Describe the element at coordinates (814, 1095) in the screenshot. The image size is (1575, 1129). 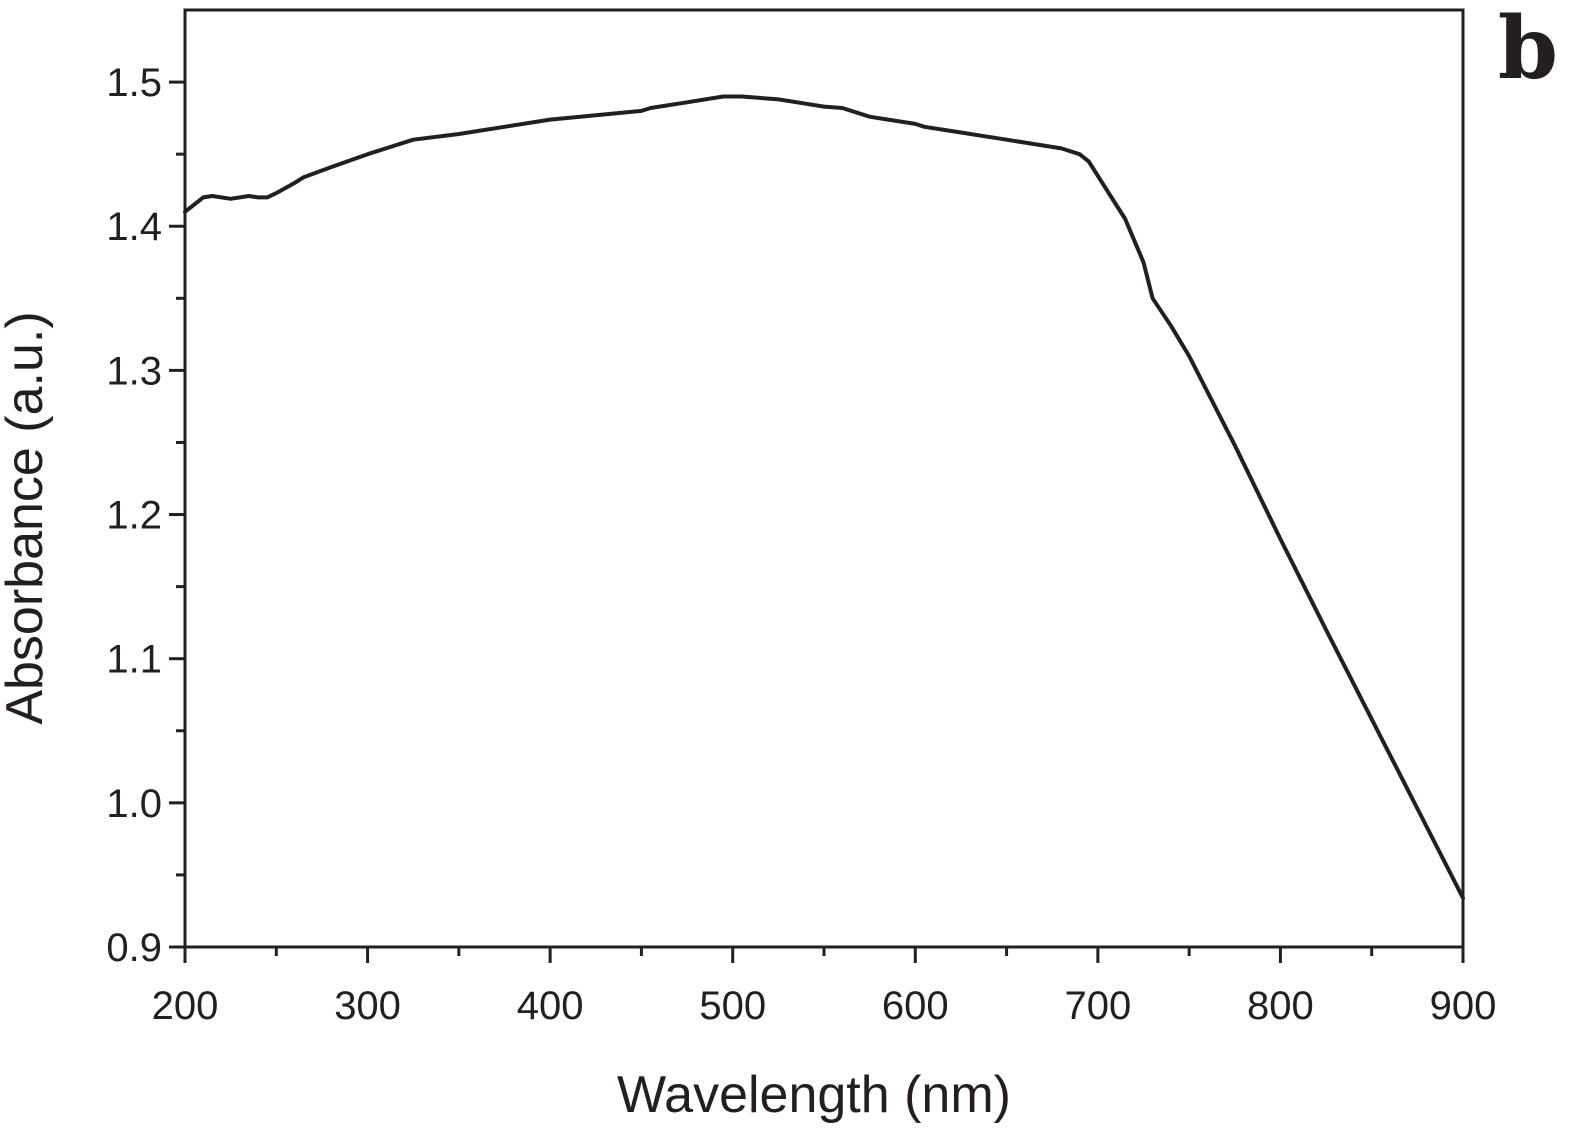
I see `x-axis-title: Wavelength (nm)` at that location.